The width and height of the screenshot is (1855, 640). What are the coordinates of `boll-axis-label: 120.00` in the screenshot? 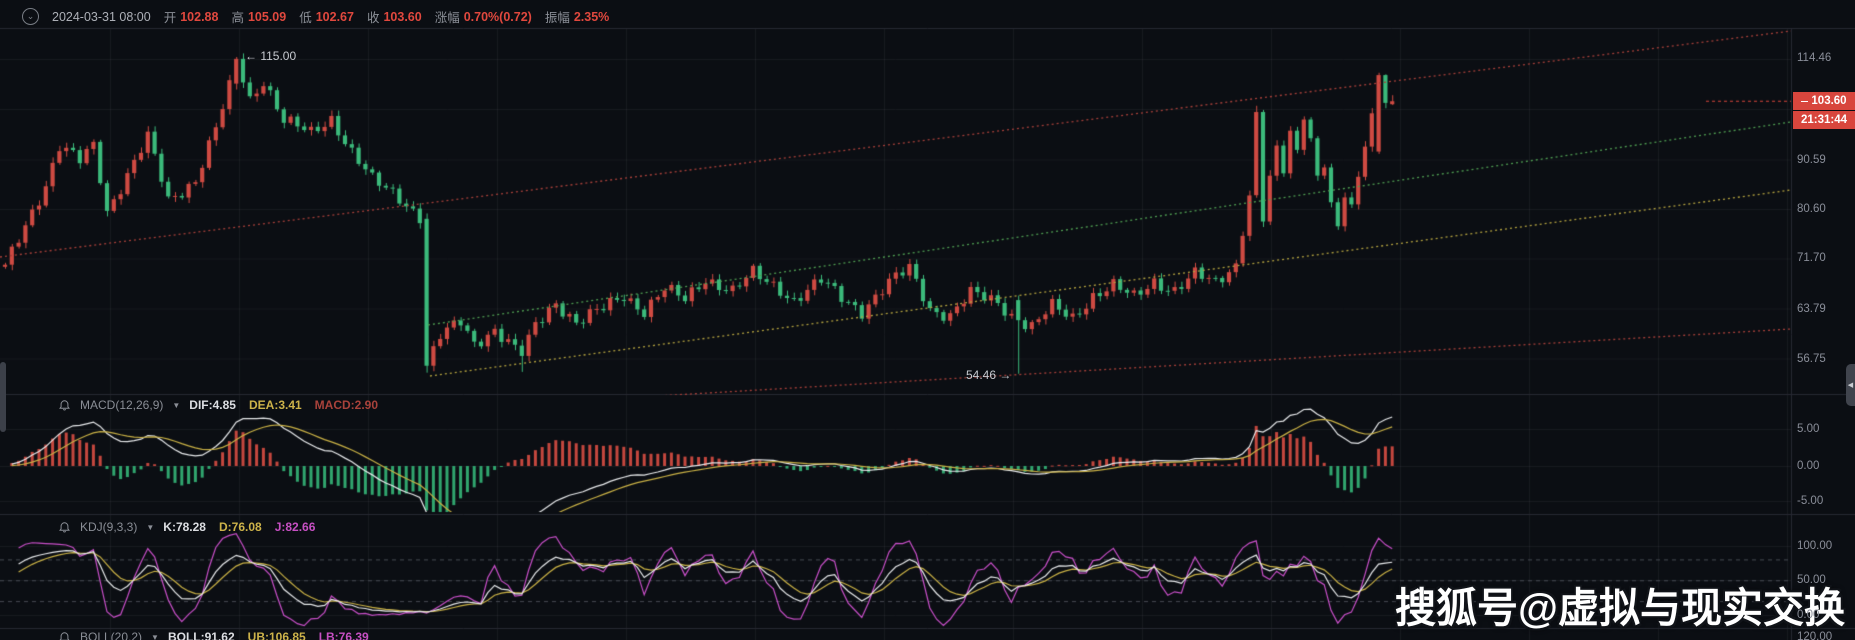 It's located at (1815, 635).